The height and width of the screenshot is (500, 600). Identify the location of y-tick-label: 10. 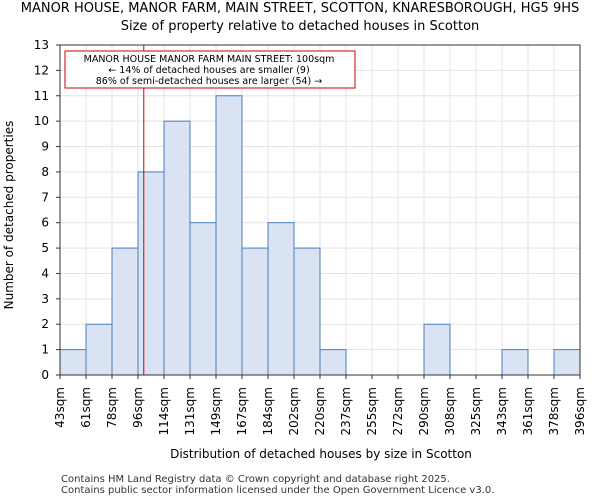
(41, 121).